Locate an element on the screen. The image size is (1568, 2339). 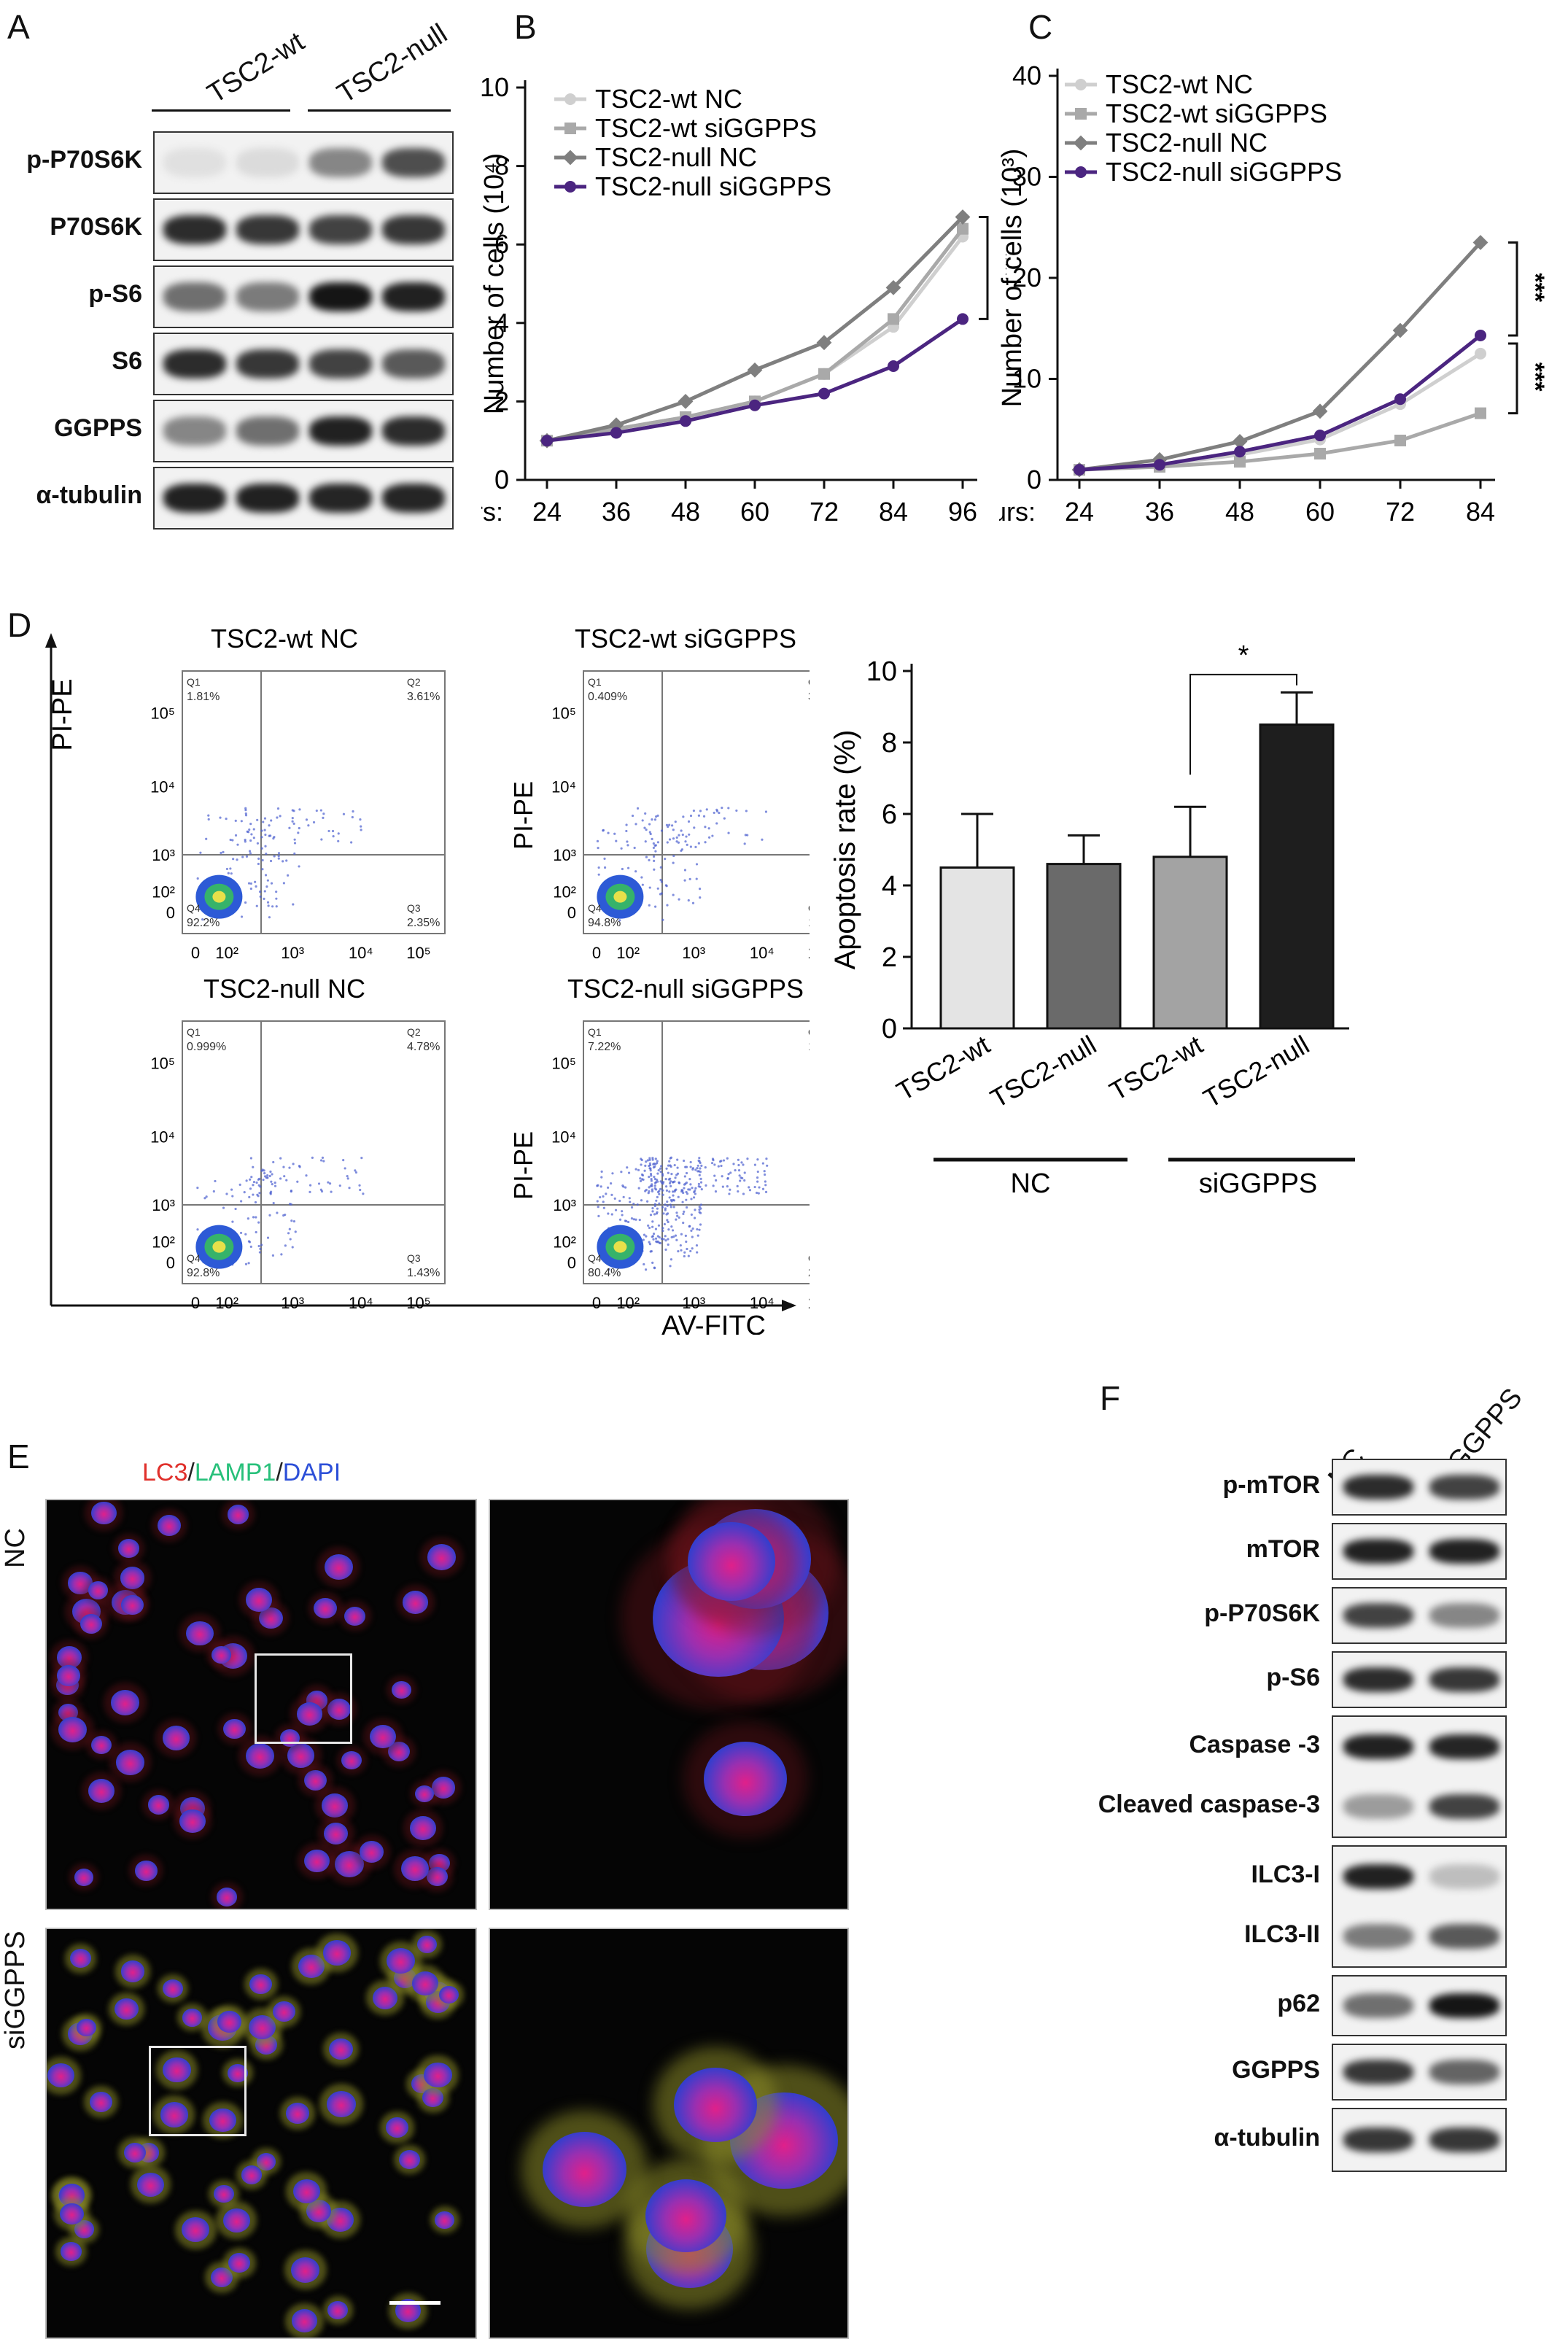
outer-y-axis-label: PI-PE is located at coordinates (62, 714).